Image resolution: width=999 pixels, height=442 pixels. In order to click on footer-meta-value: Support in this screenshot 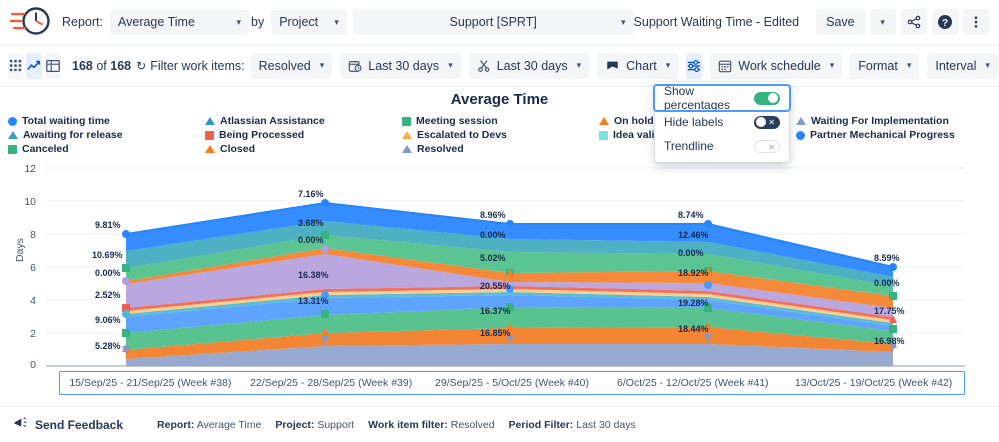, I will do `click(336, 424)`.